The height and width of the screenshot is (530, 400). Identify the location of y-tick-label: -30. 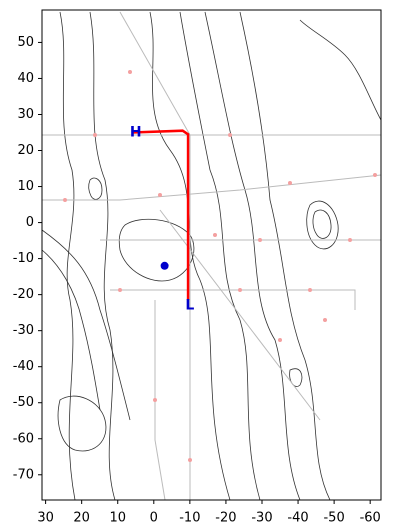
(23, 330).